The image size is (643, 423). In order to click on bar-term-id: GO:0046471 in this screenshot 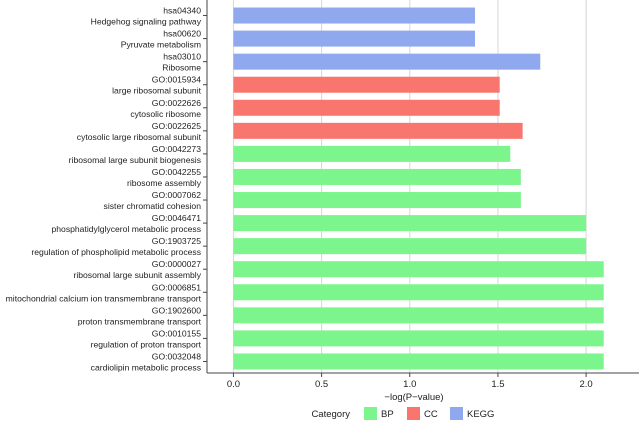, I will do `click(176, 218)`.